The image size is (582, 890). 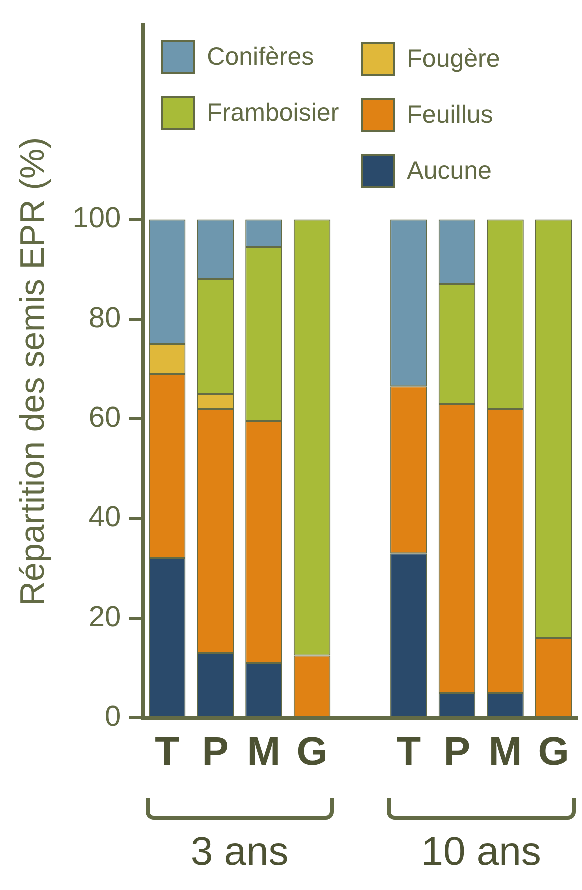 I want to click on legend-label: Feuillus, so click(x=450, y=115).